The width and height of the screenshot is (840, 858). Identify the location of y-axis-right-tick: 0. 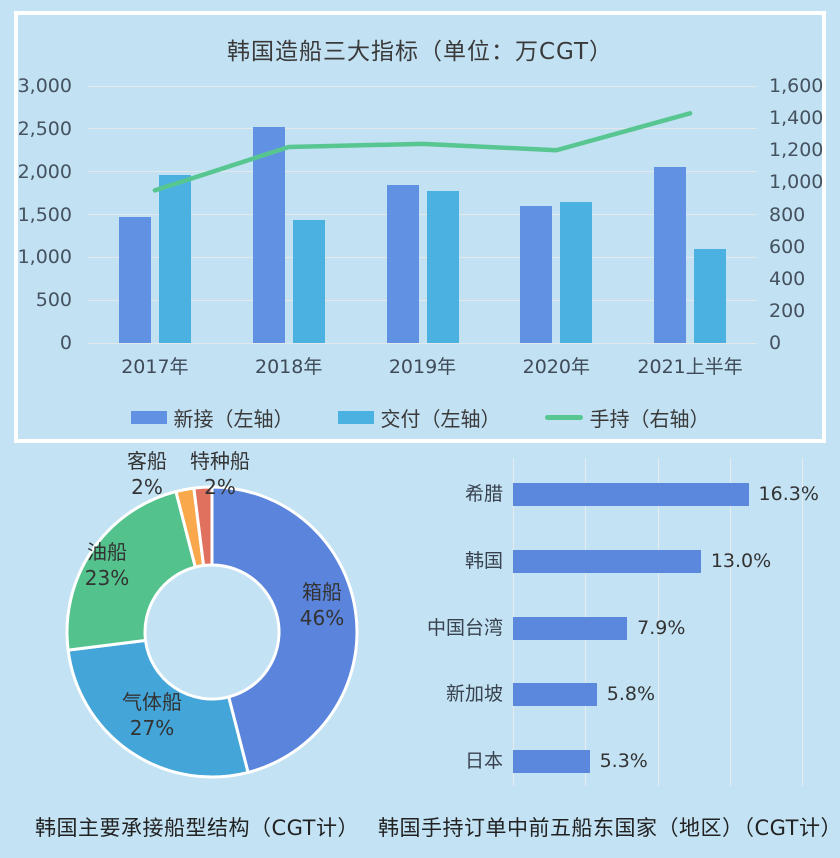
(775, 343).